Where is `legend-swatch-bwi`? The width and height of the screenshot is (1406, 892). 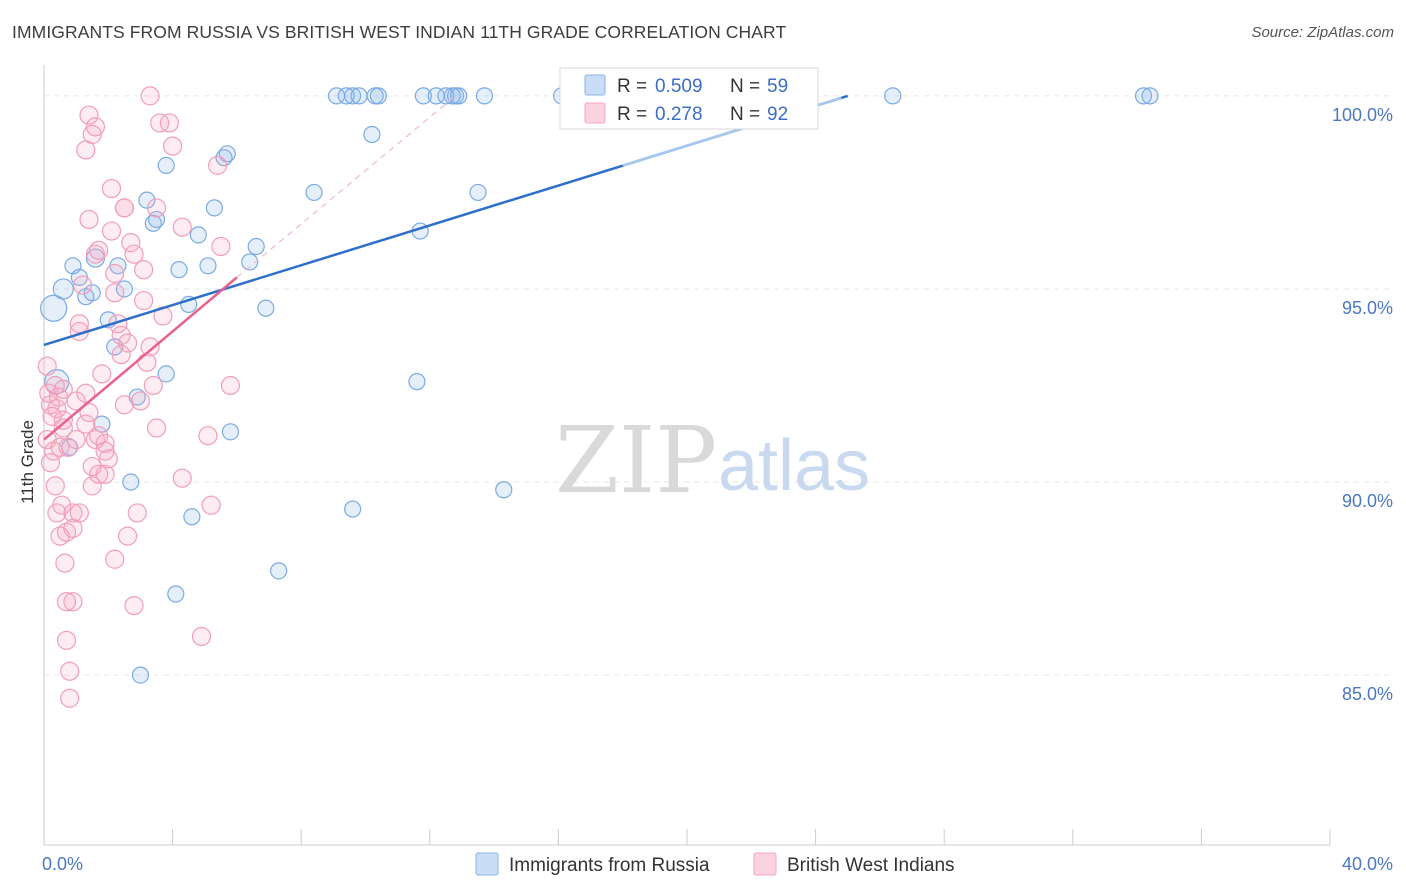
legend-swatch-bwi is located at coordinates (595, 113).